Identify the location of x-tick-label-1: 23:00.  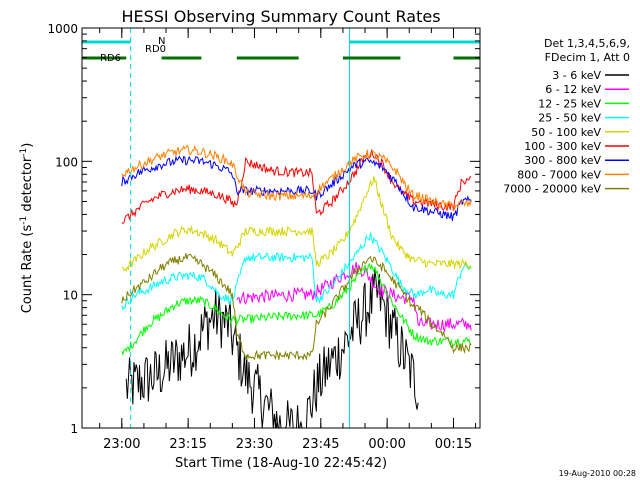
(121, 444).